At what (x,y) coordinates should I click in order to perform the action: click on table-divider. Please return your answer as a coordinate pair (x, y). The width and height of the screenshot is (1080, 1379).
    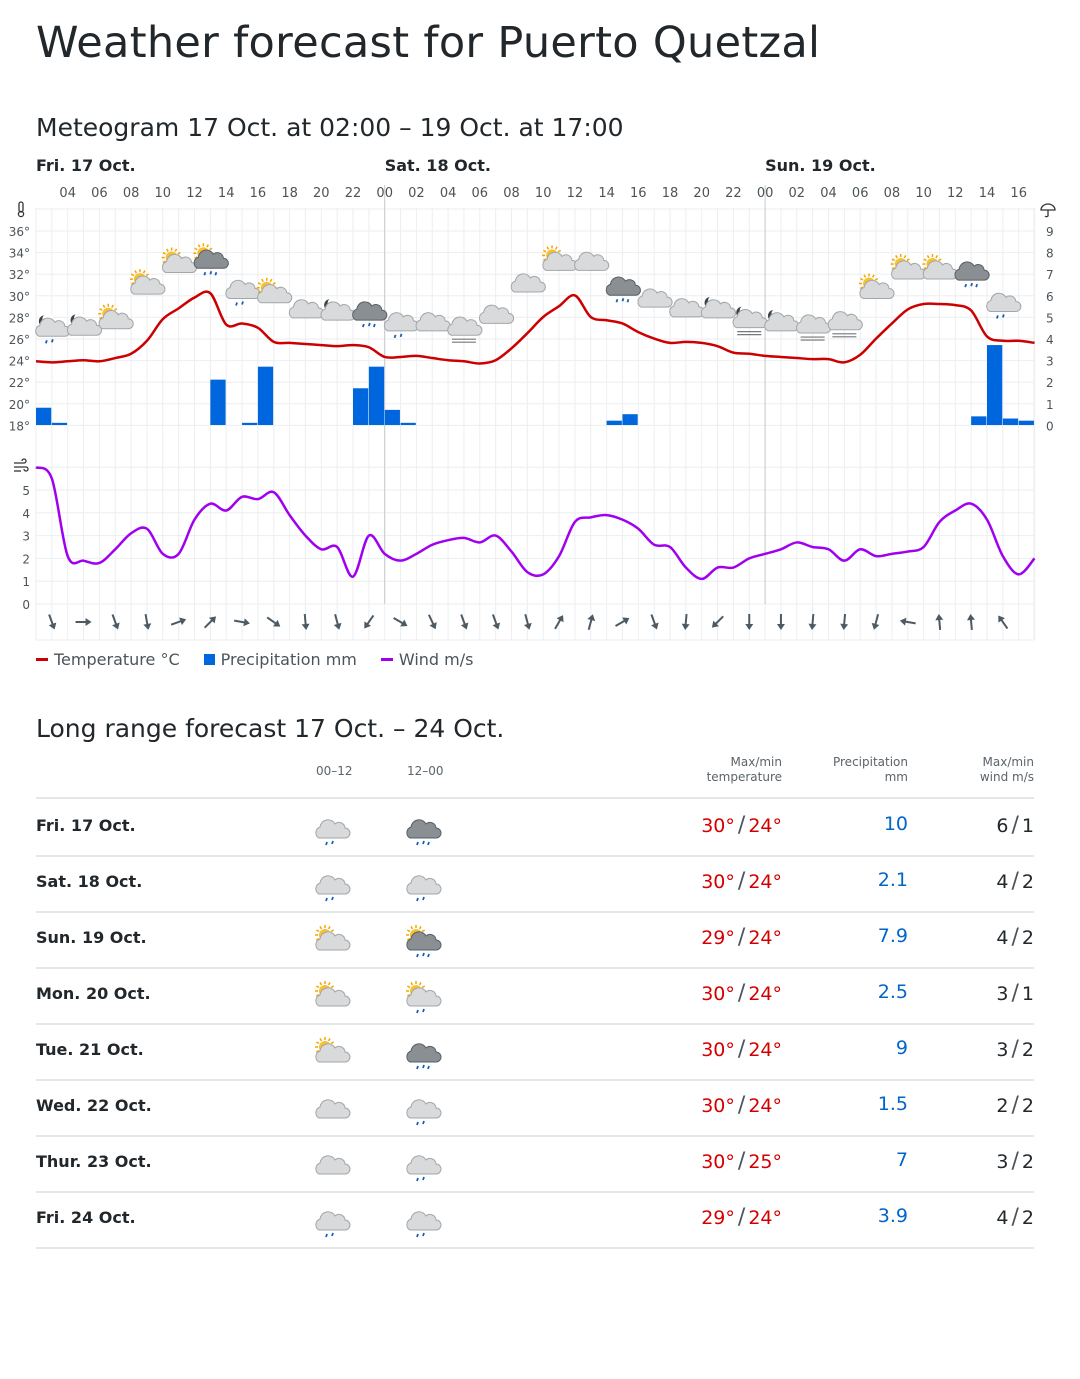
    Looking at the image, I should click on (535, 798).